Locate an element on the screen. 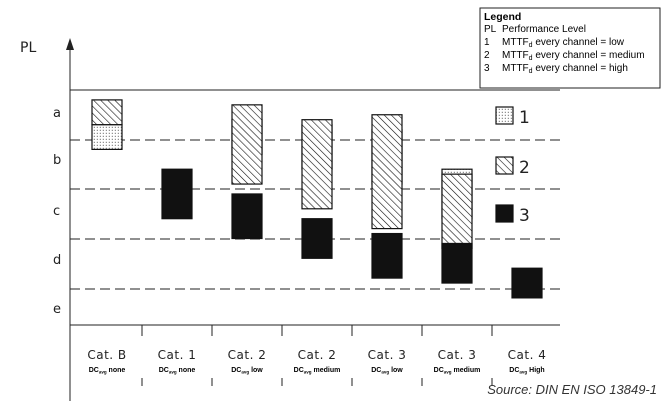 The width and height of the screenshot is (663, 401). dc-label-4: DCavg medium is located at coordinates (317, 371).